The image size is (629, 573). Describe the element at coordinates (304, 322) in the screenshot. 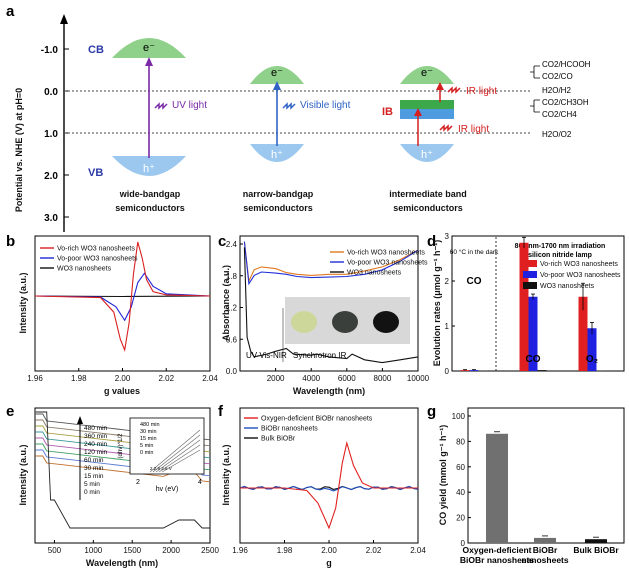

I see `sample-wo3-powder` at that location.